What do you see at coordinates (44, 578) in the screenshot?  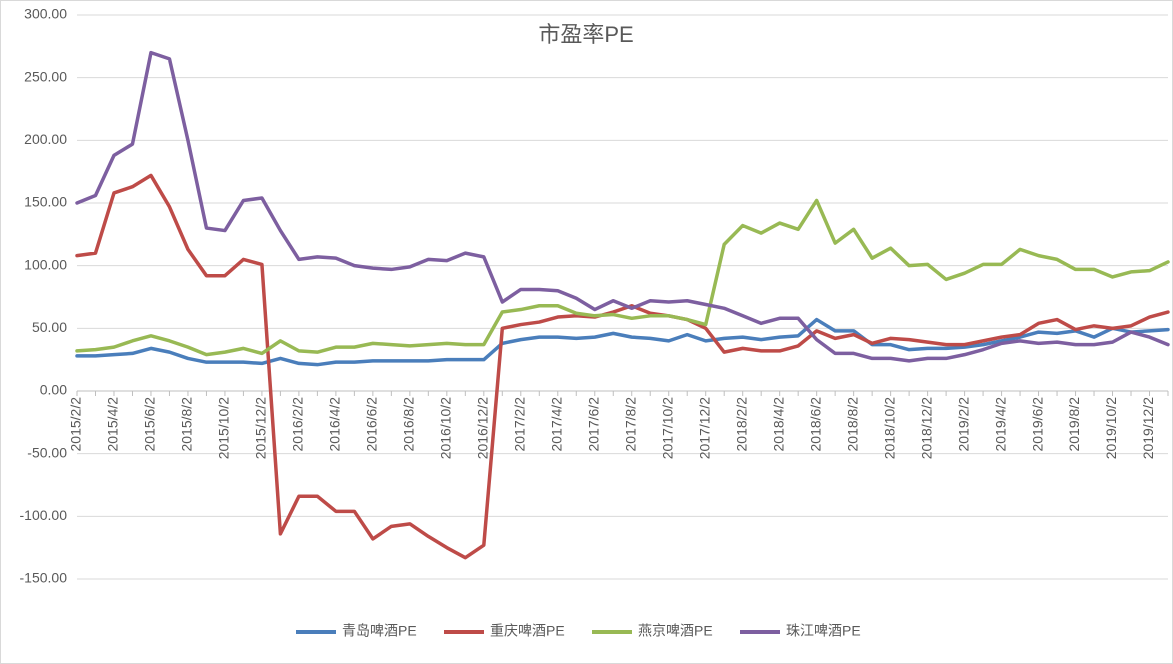 I see `y-tick-label: -150.00` at bounding box center [44, 578].